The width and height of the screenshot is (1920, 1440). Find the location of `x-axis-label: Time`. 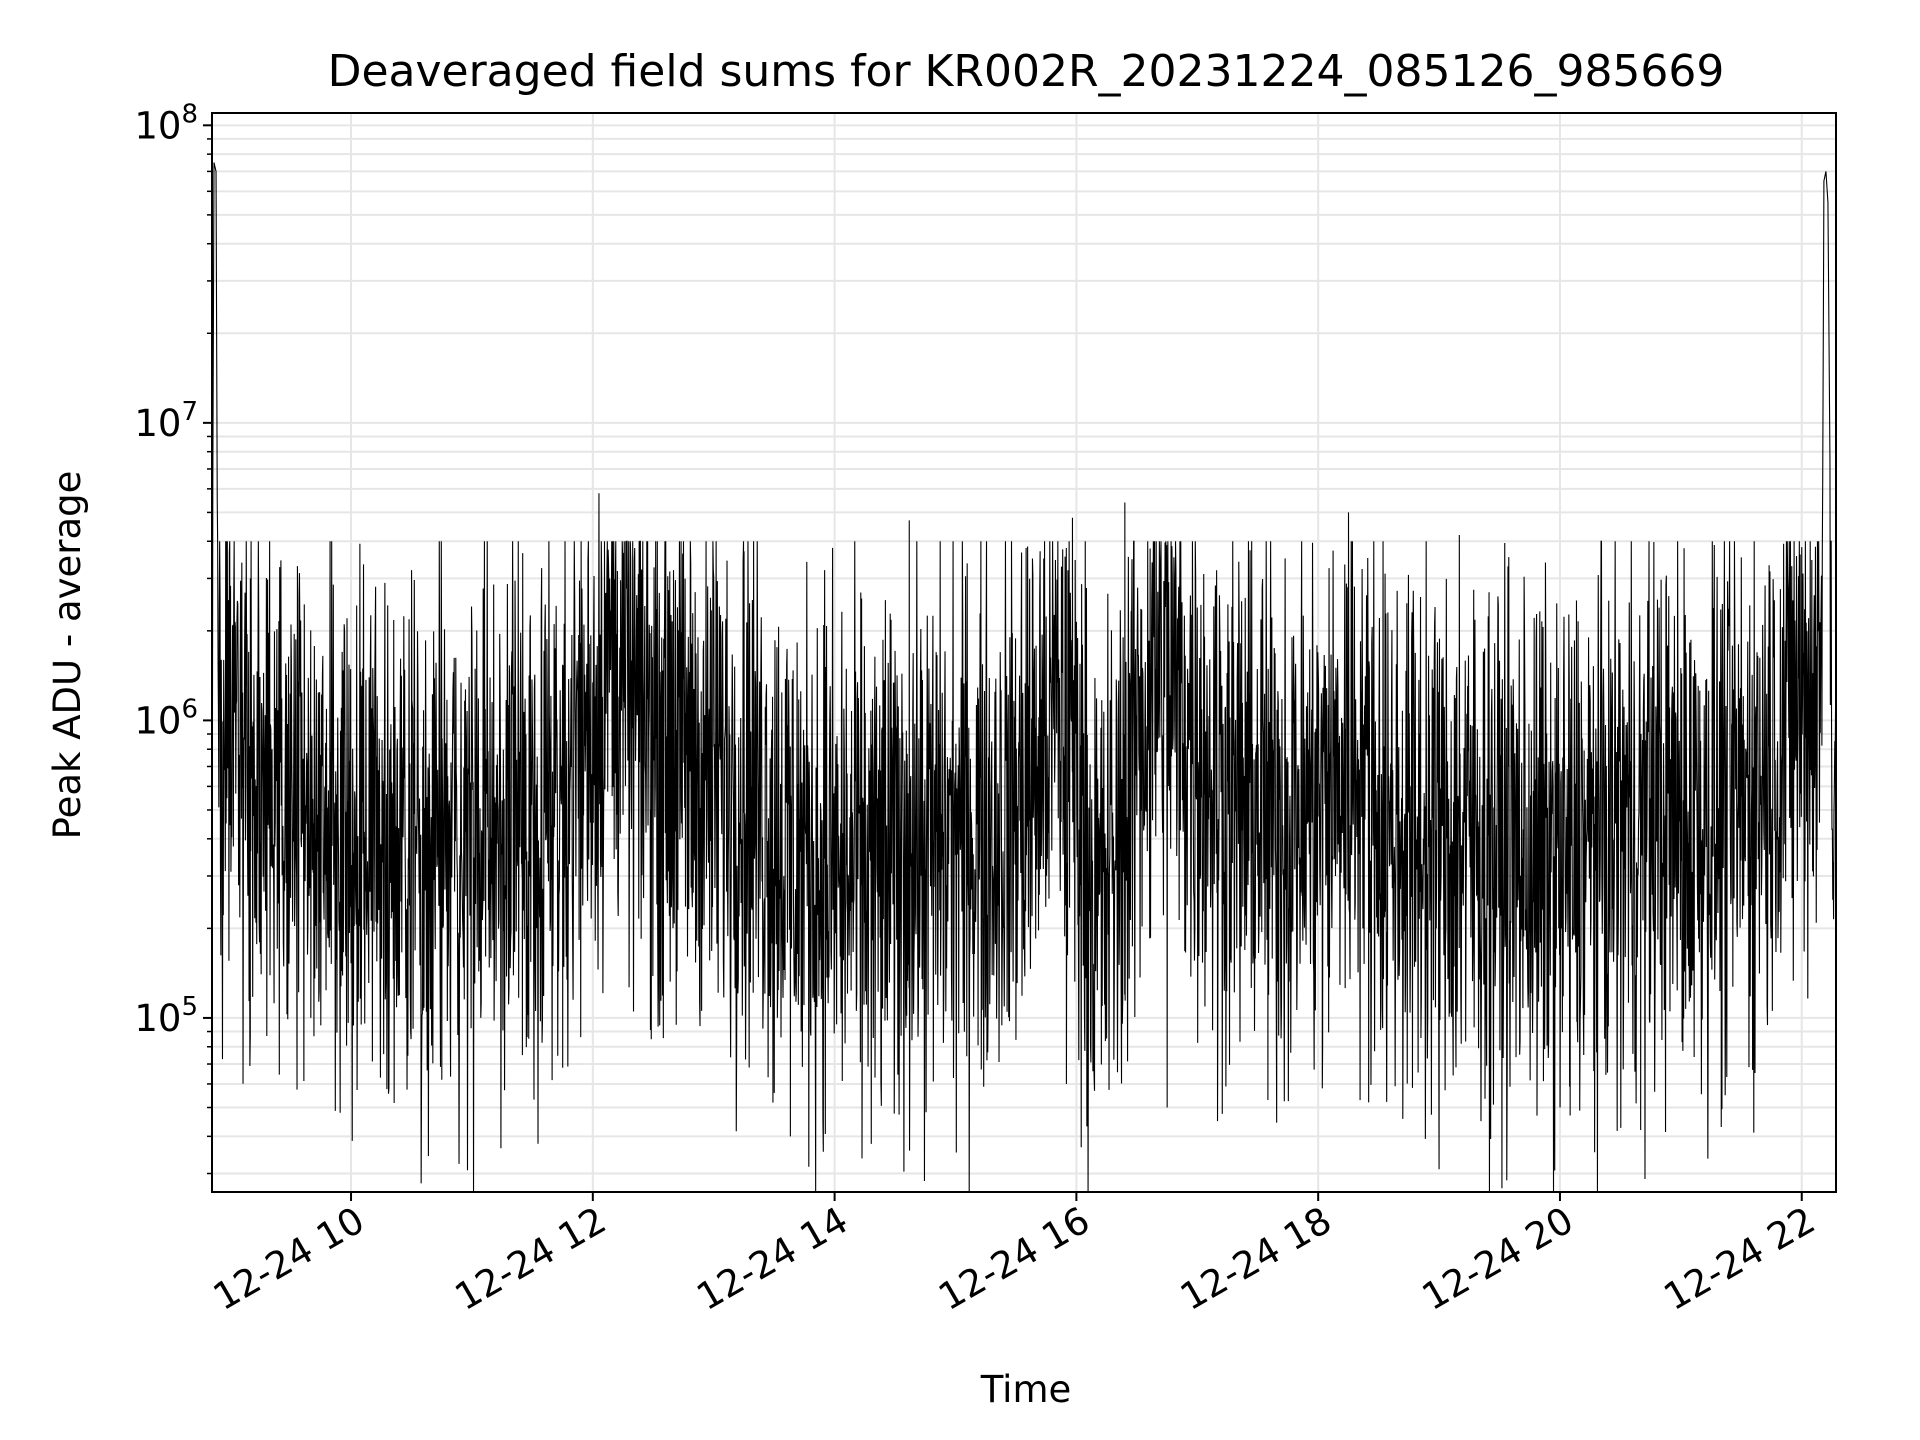

x-axis-label: Time is located at coordinates (1026, 1389).